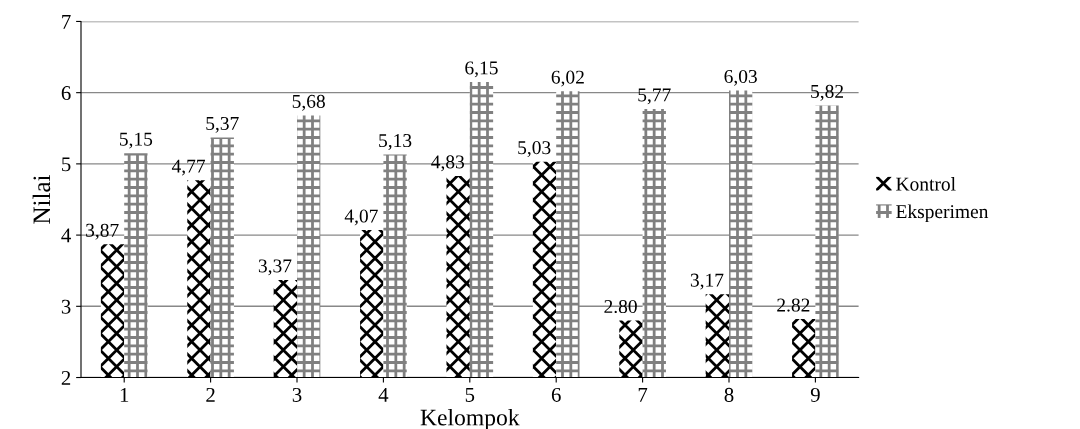 The image size is (1080, 429). Describe the element at coordinates (188, 167) in the screenshot. I see `data-label: 4,77` at that location.